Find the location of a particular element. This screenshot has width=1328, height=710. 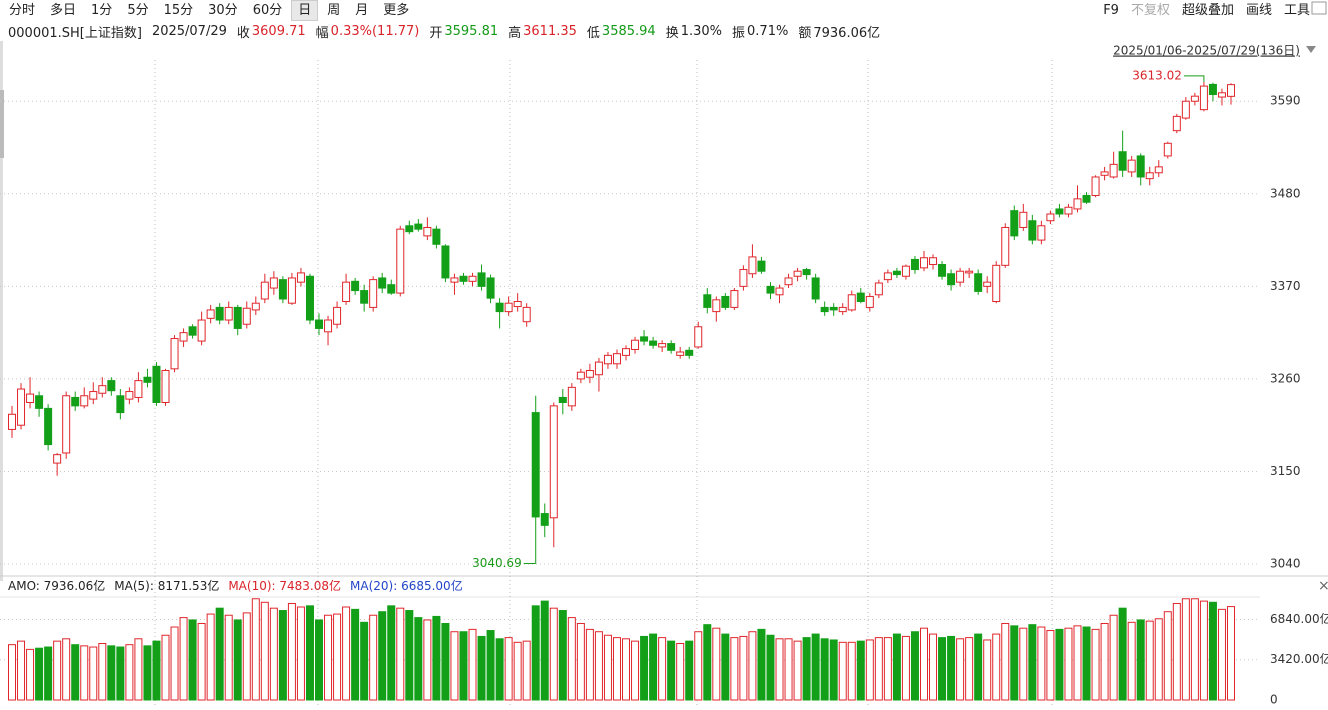

tool-button: F9 is located at coordinates (1111, 10).